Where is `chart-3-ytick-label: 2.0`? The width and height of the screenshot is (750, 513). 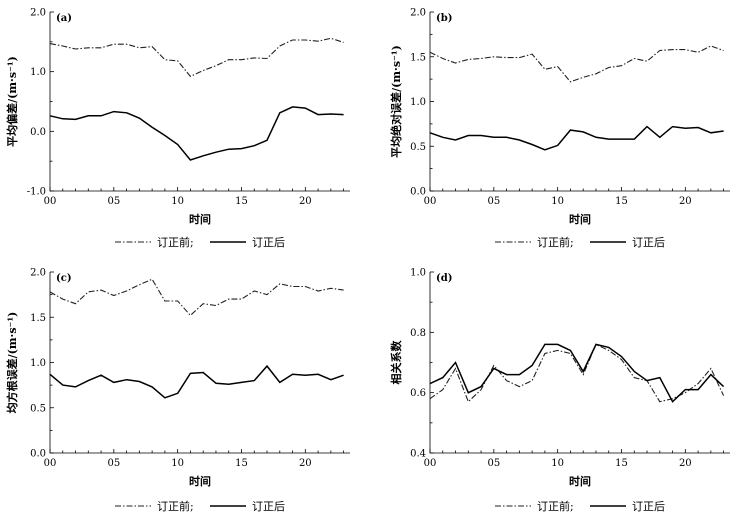
chart-3-ytick-label: 2.0 is located at coordinates (38, 273).